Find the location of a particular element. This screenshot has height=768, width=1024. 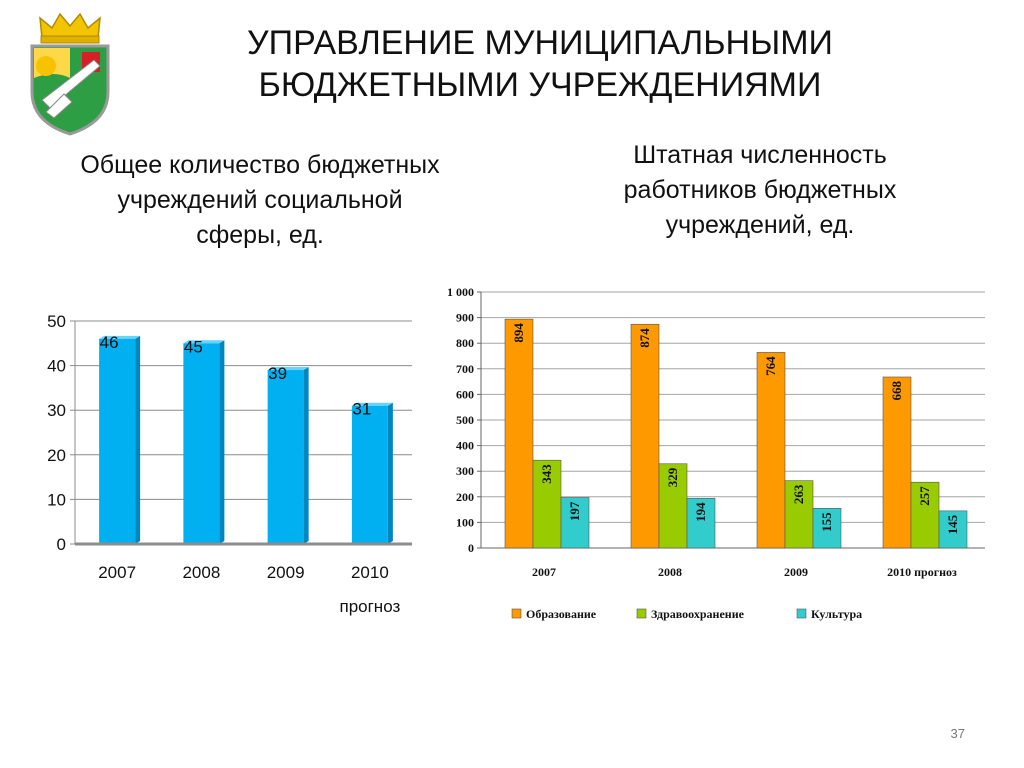

data-label: 343 is located at coordinates (546, 474).